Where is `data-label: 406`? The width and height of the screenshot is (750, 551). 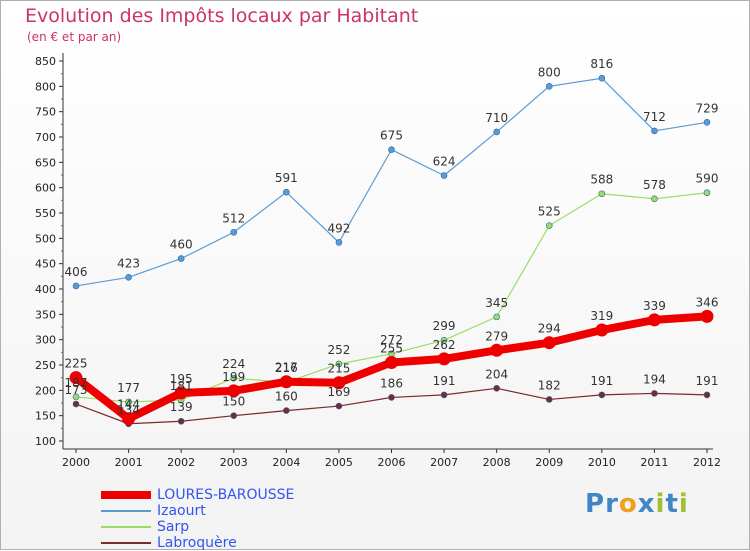
data-label: 406 is located at coordinates (76, 272).